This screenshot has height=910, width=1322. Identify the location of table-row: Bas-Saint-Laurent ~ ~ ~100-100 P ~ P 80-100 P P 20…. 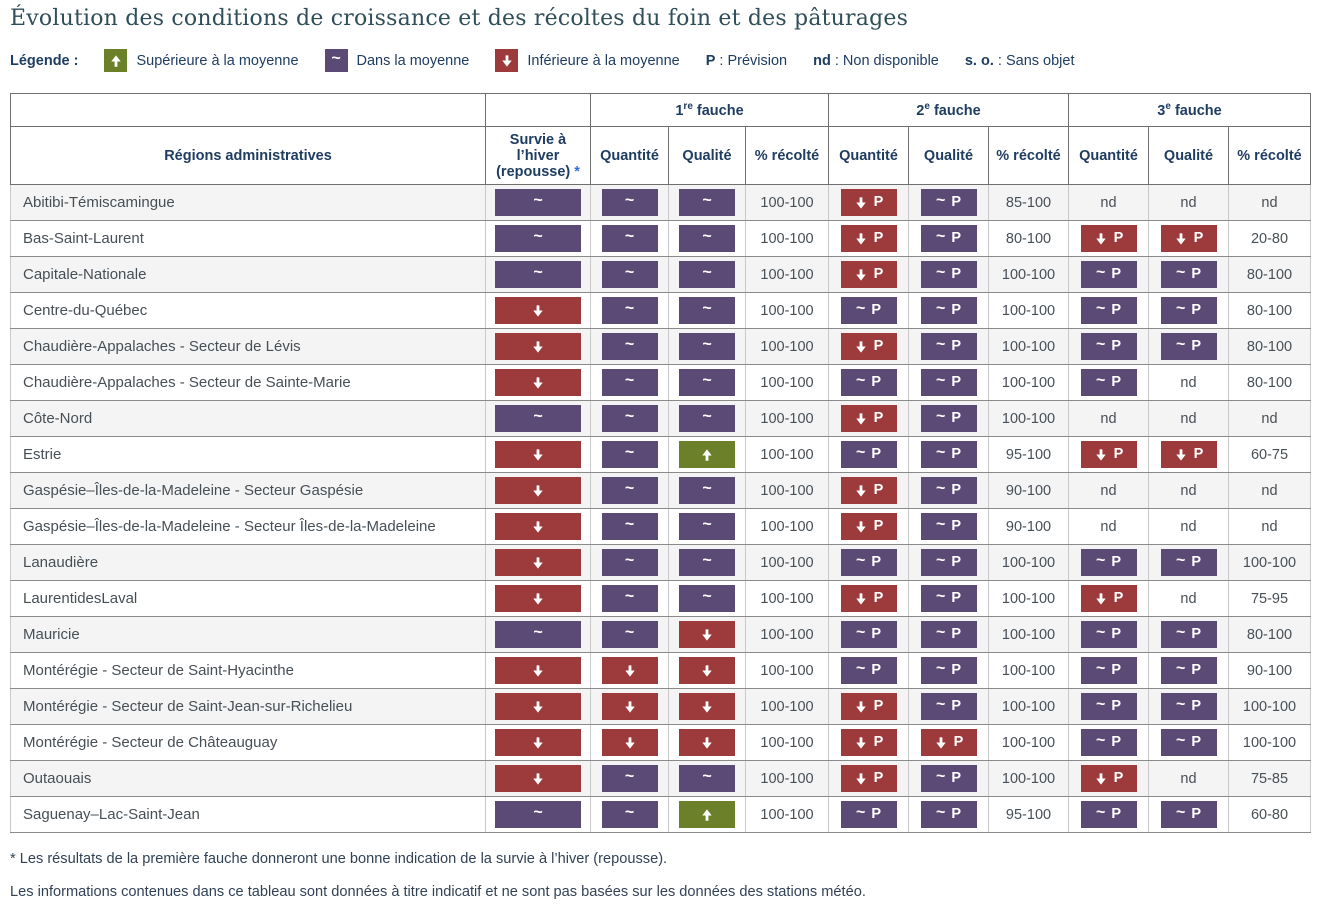
(660, 238).